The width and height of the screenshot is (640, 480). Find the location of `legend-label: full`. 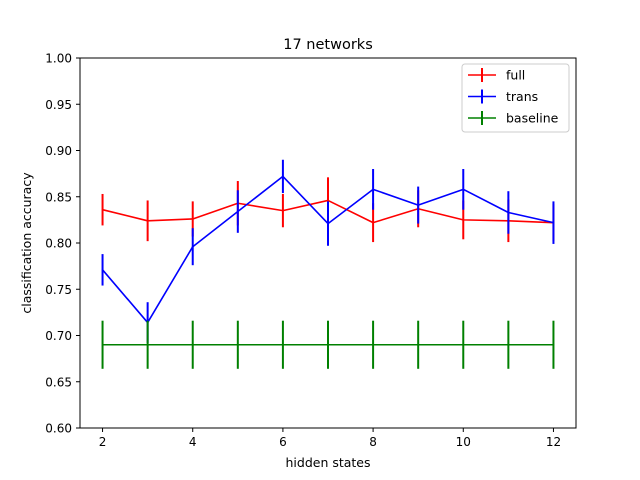

legend-label: full is located at coordinates (515, 75).